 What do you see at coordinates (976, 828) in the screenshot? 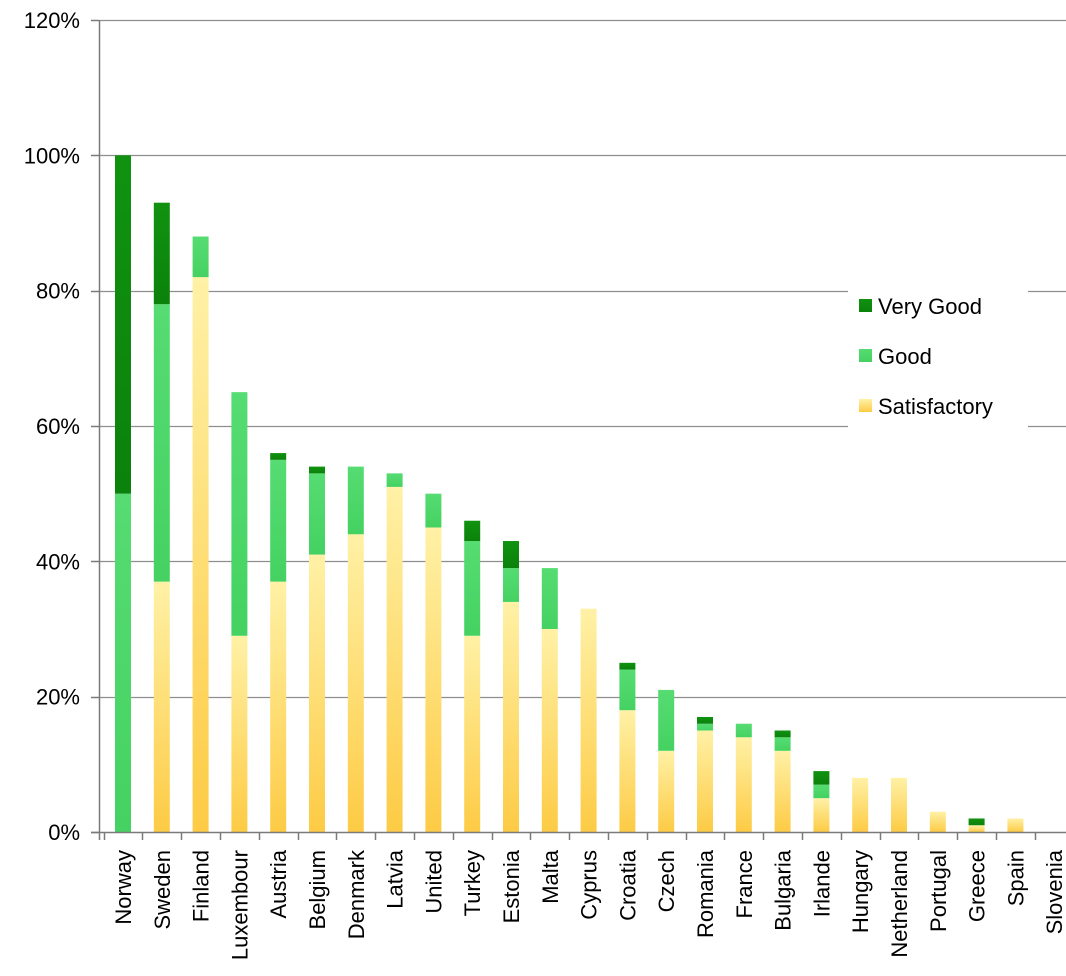
I see `bar-greece-satisfactory` at bounding box center [976, 828].